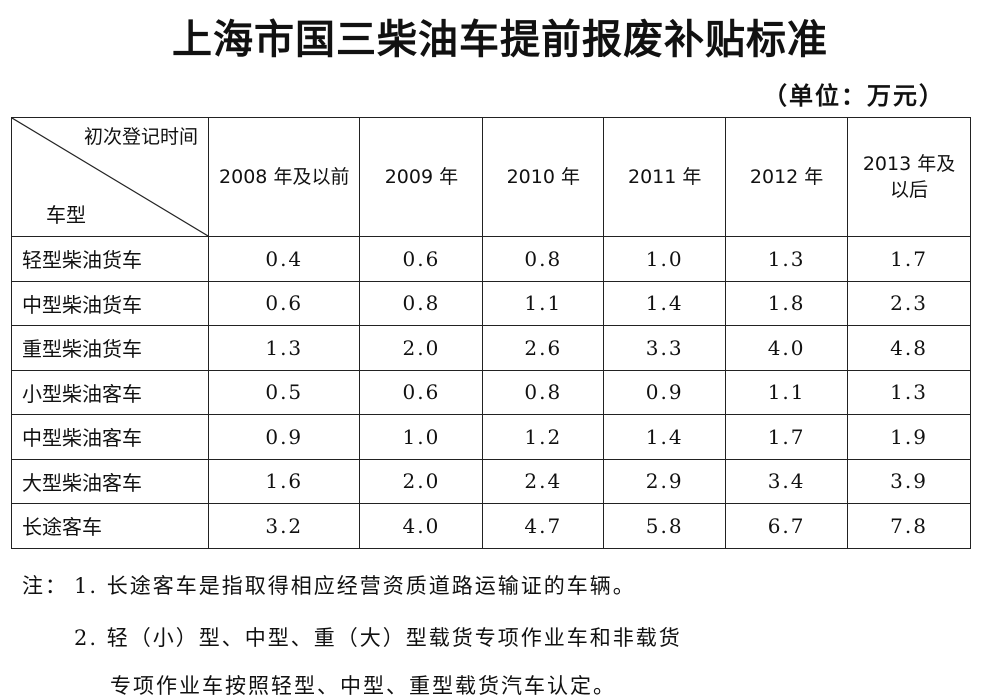 The image size is (1000, 700). What do you see at coordinates (355, 586) in the screenshot?
I see `note-1: 1. 长途客车是指取得相应经营资质道路运输证的车辆。` at bounding box center [355, 586].